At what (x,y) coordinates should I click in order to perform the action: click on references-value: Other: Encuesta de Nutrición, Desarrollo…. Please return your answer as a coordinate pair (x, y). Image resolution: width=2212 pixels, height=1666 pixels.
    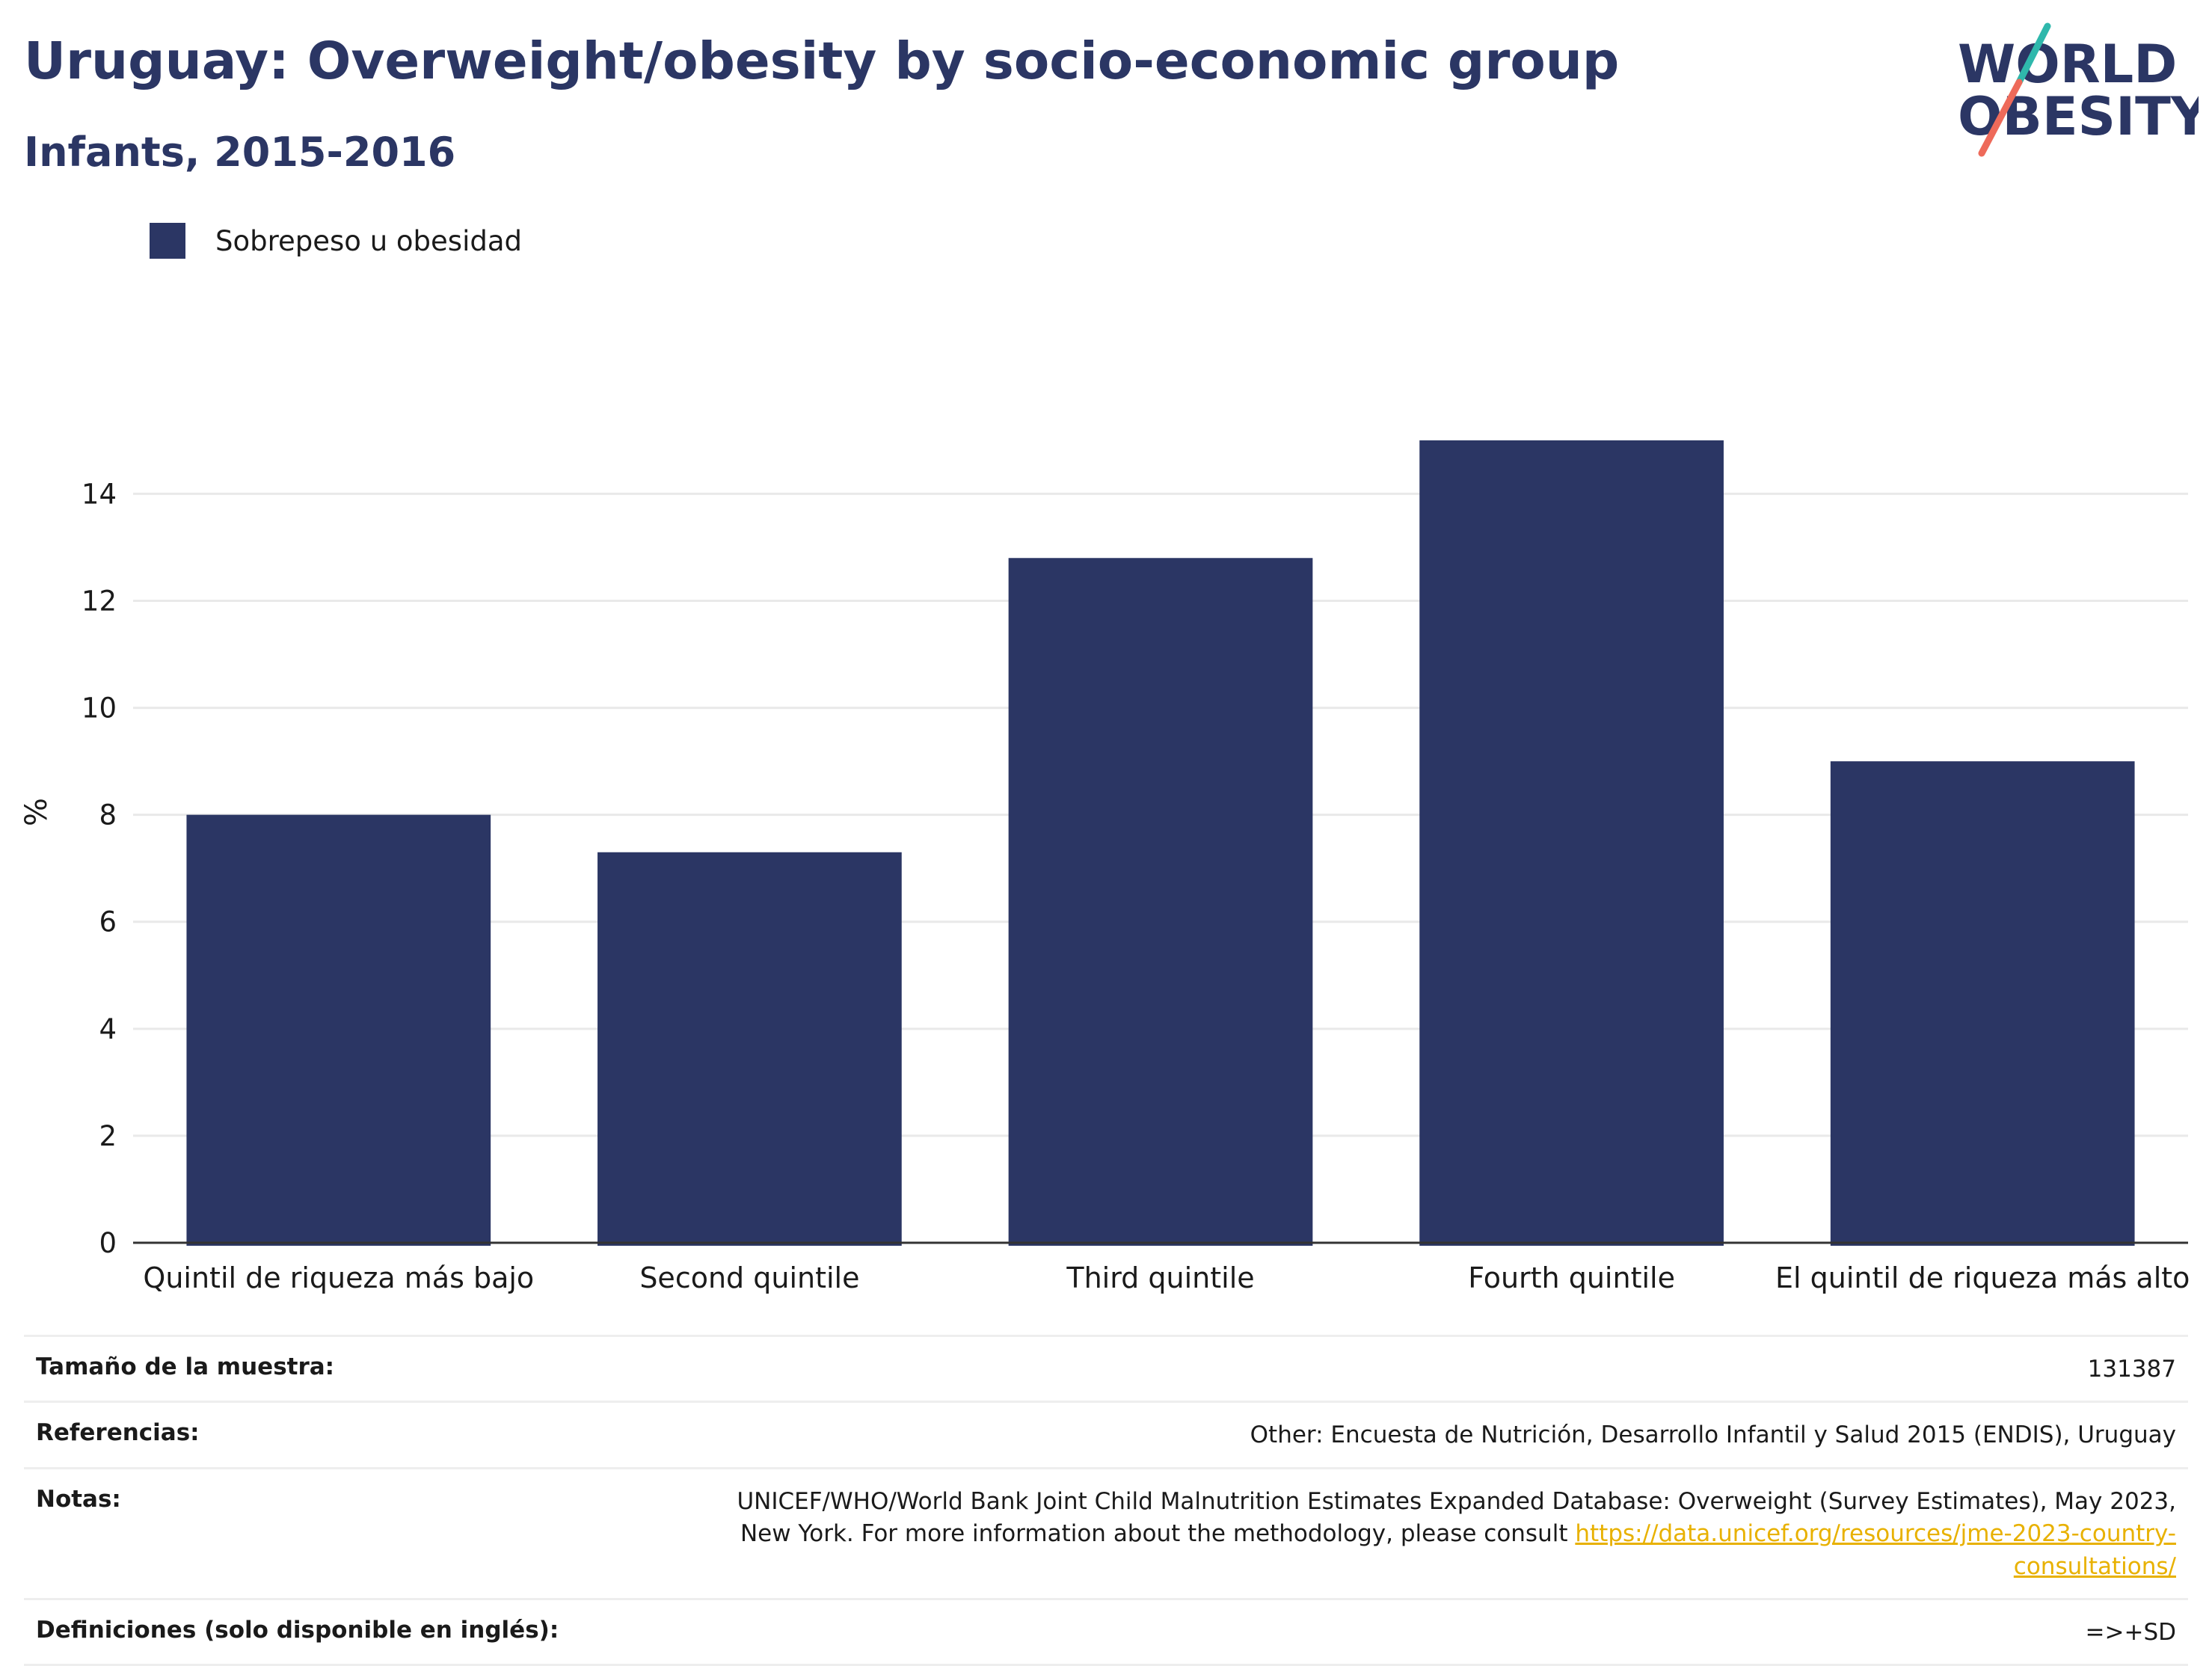
    Looking at the image, I should click on (1713, 1435).